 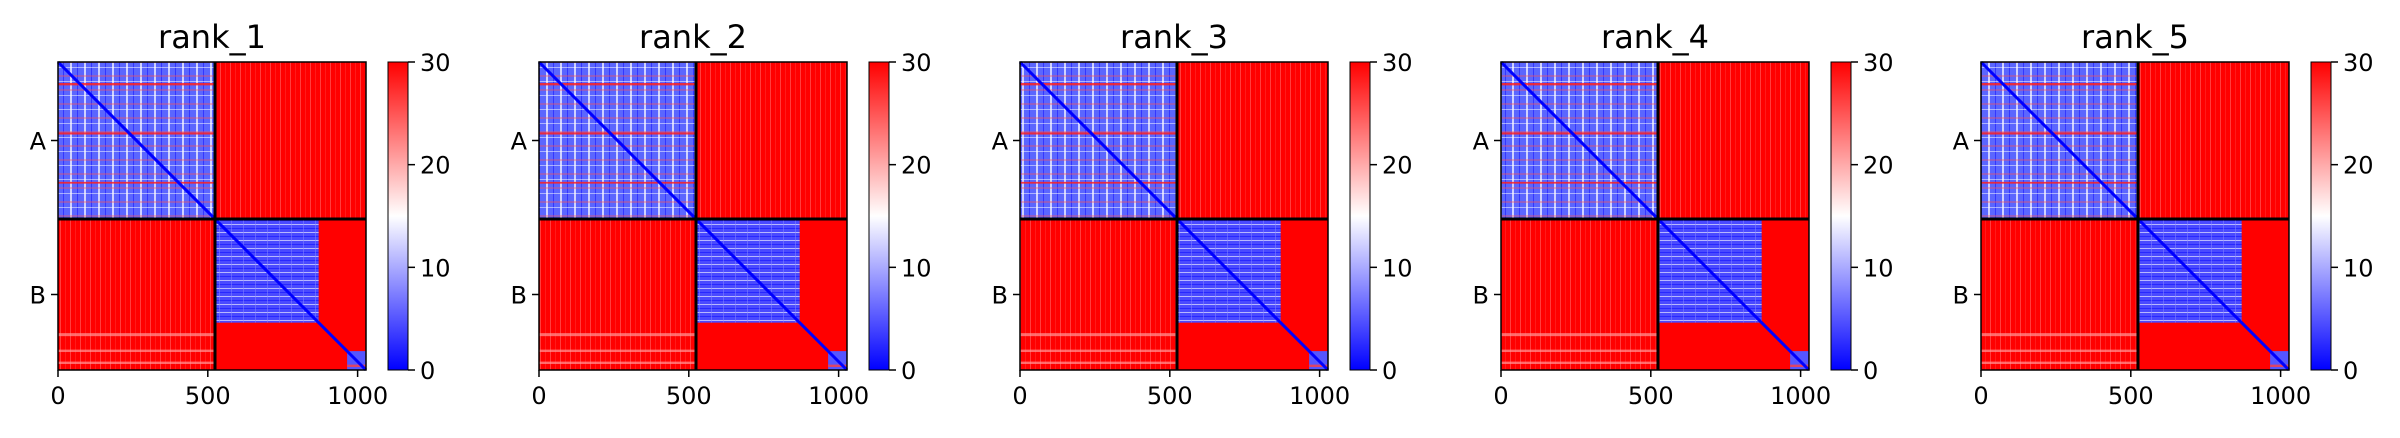 I want to click on panel-title: rank_4, so click(x=1655, y=37).